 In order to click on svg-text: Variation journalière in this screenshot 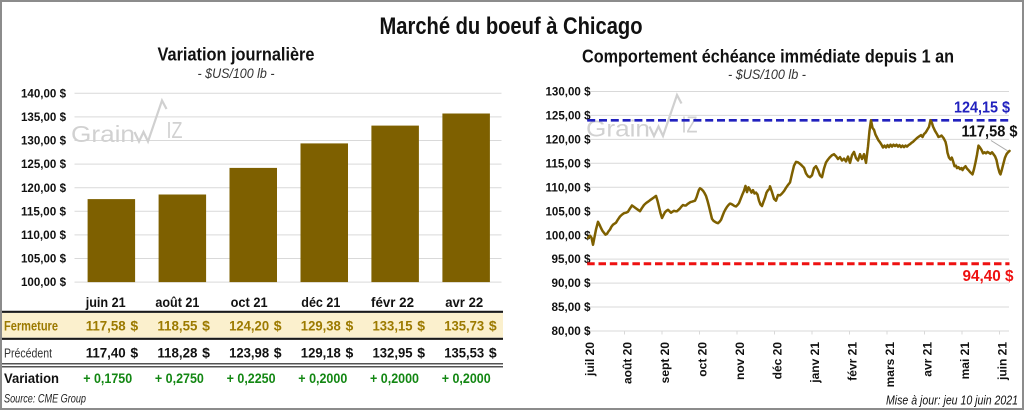, I will do `click(236, 55)`.